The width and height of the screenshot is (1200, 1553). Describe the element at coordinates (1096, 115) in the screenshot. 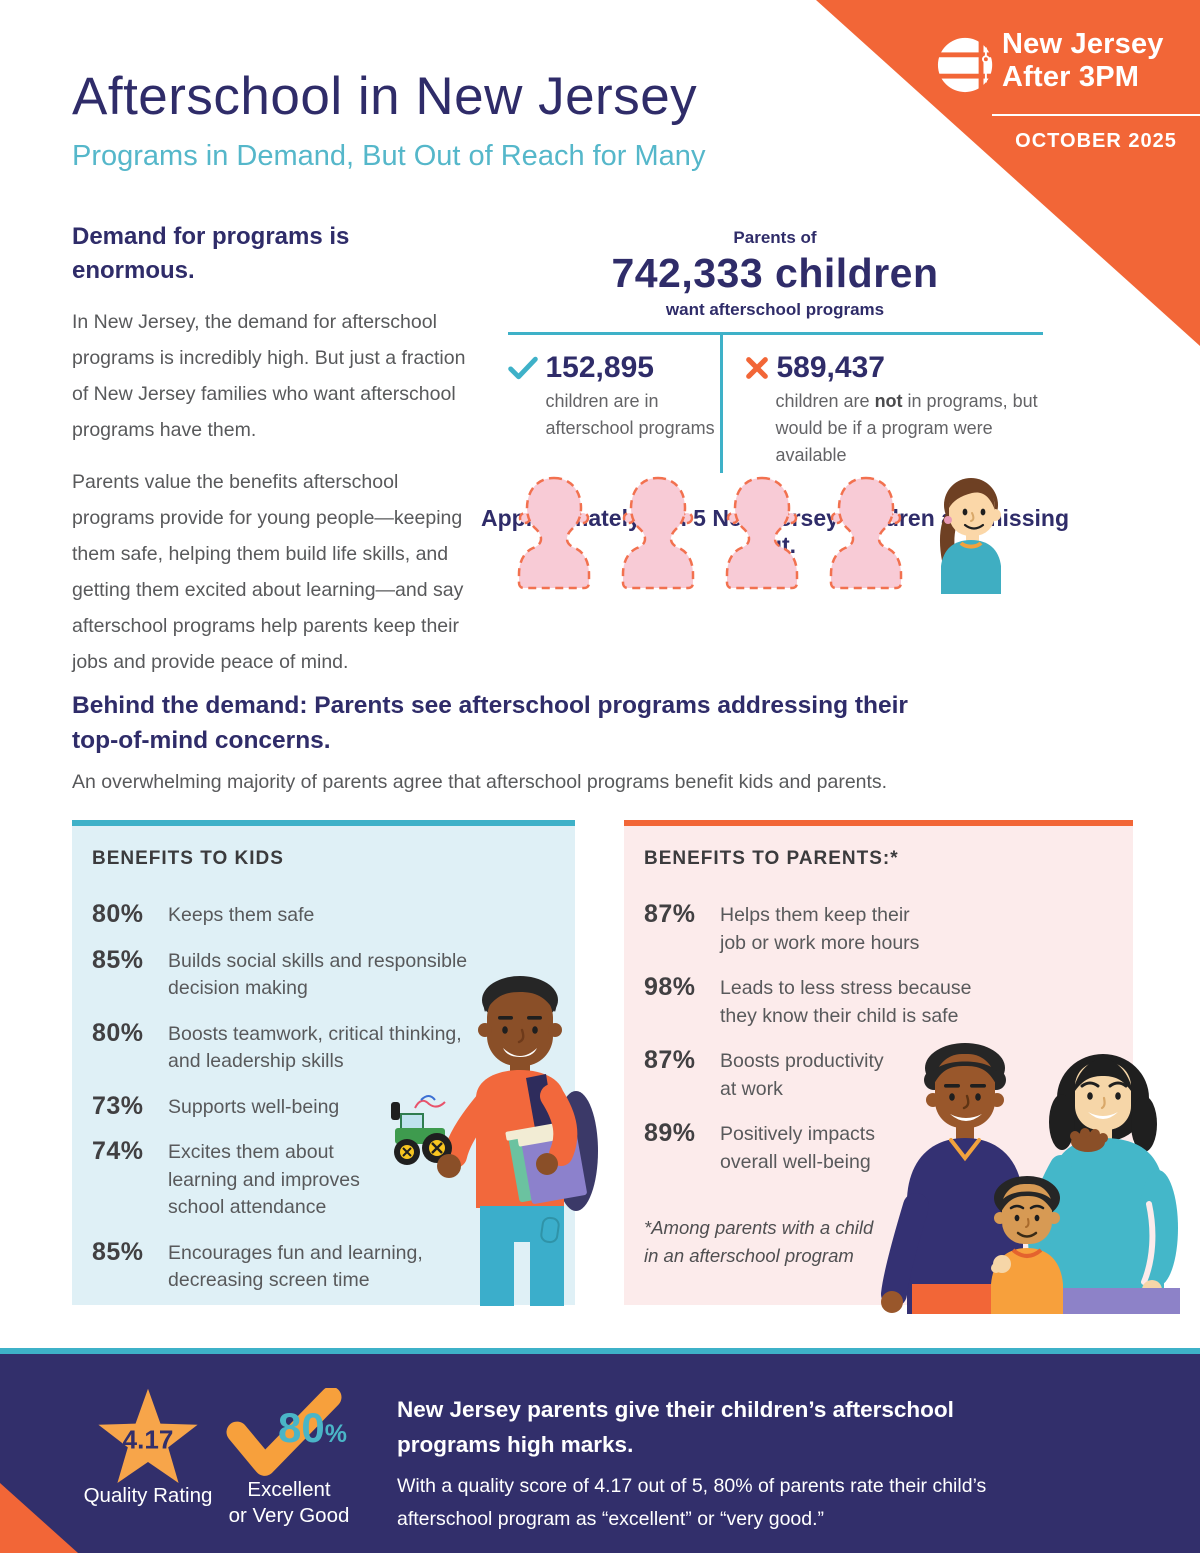

I see `logo-divider` at that location.